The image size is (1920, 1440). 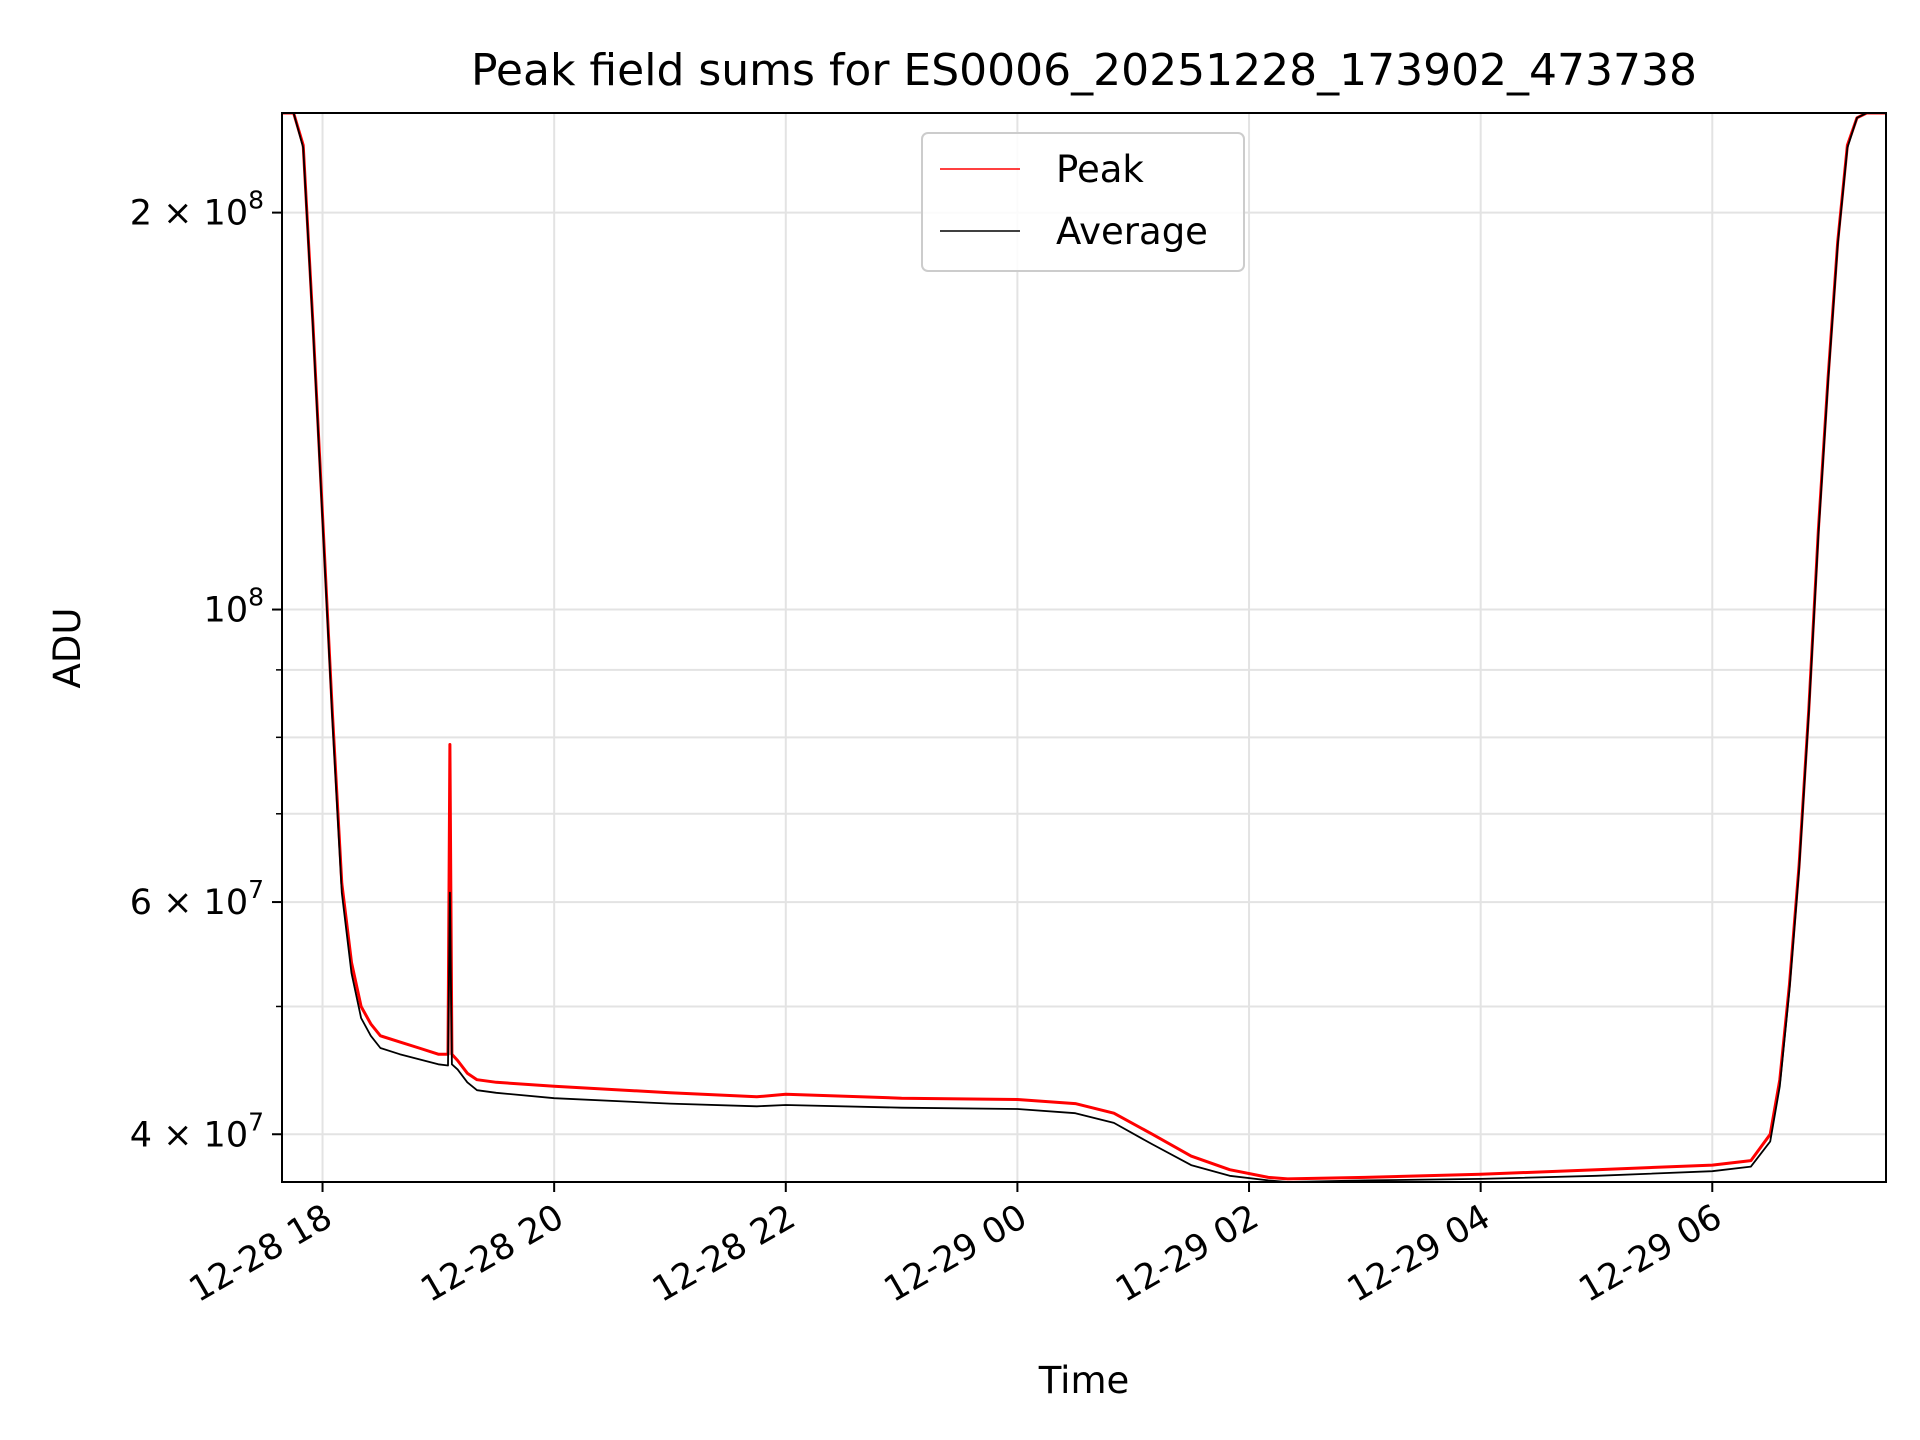 I want to click on y-tick-label: 2 × 108, so click(x=197, y=210).